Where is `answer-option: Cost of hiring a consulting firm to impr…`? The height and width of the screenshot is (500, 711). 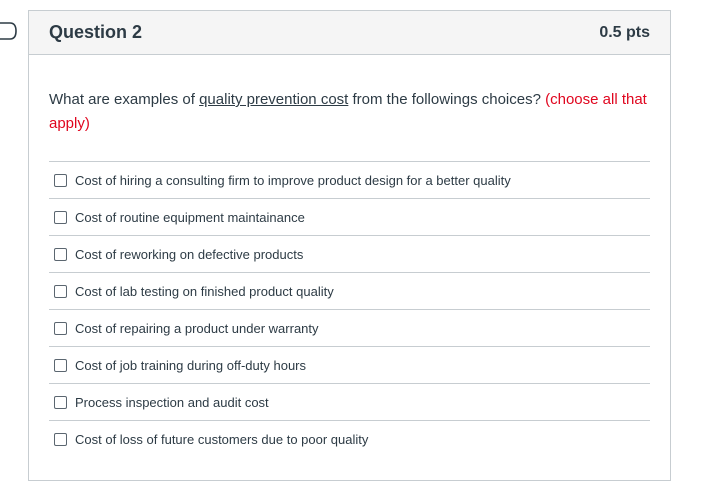 answer-option: Cost of hiring a consulting firm to impr… is located at coordinates (349, 180).